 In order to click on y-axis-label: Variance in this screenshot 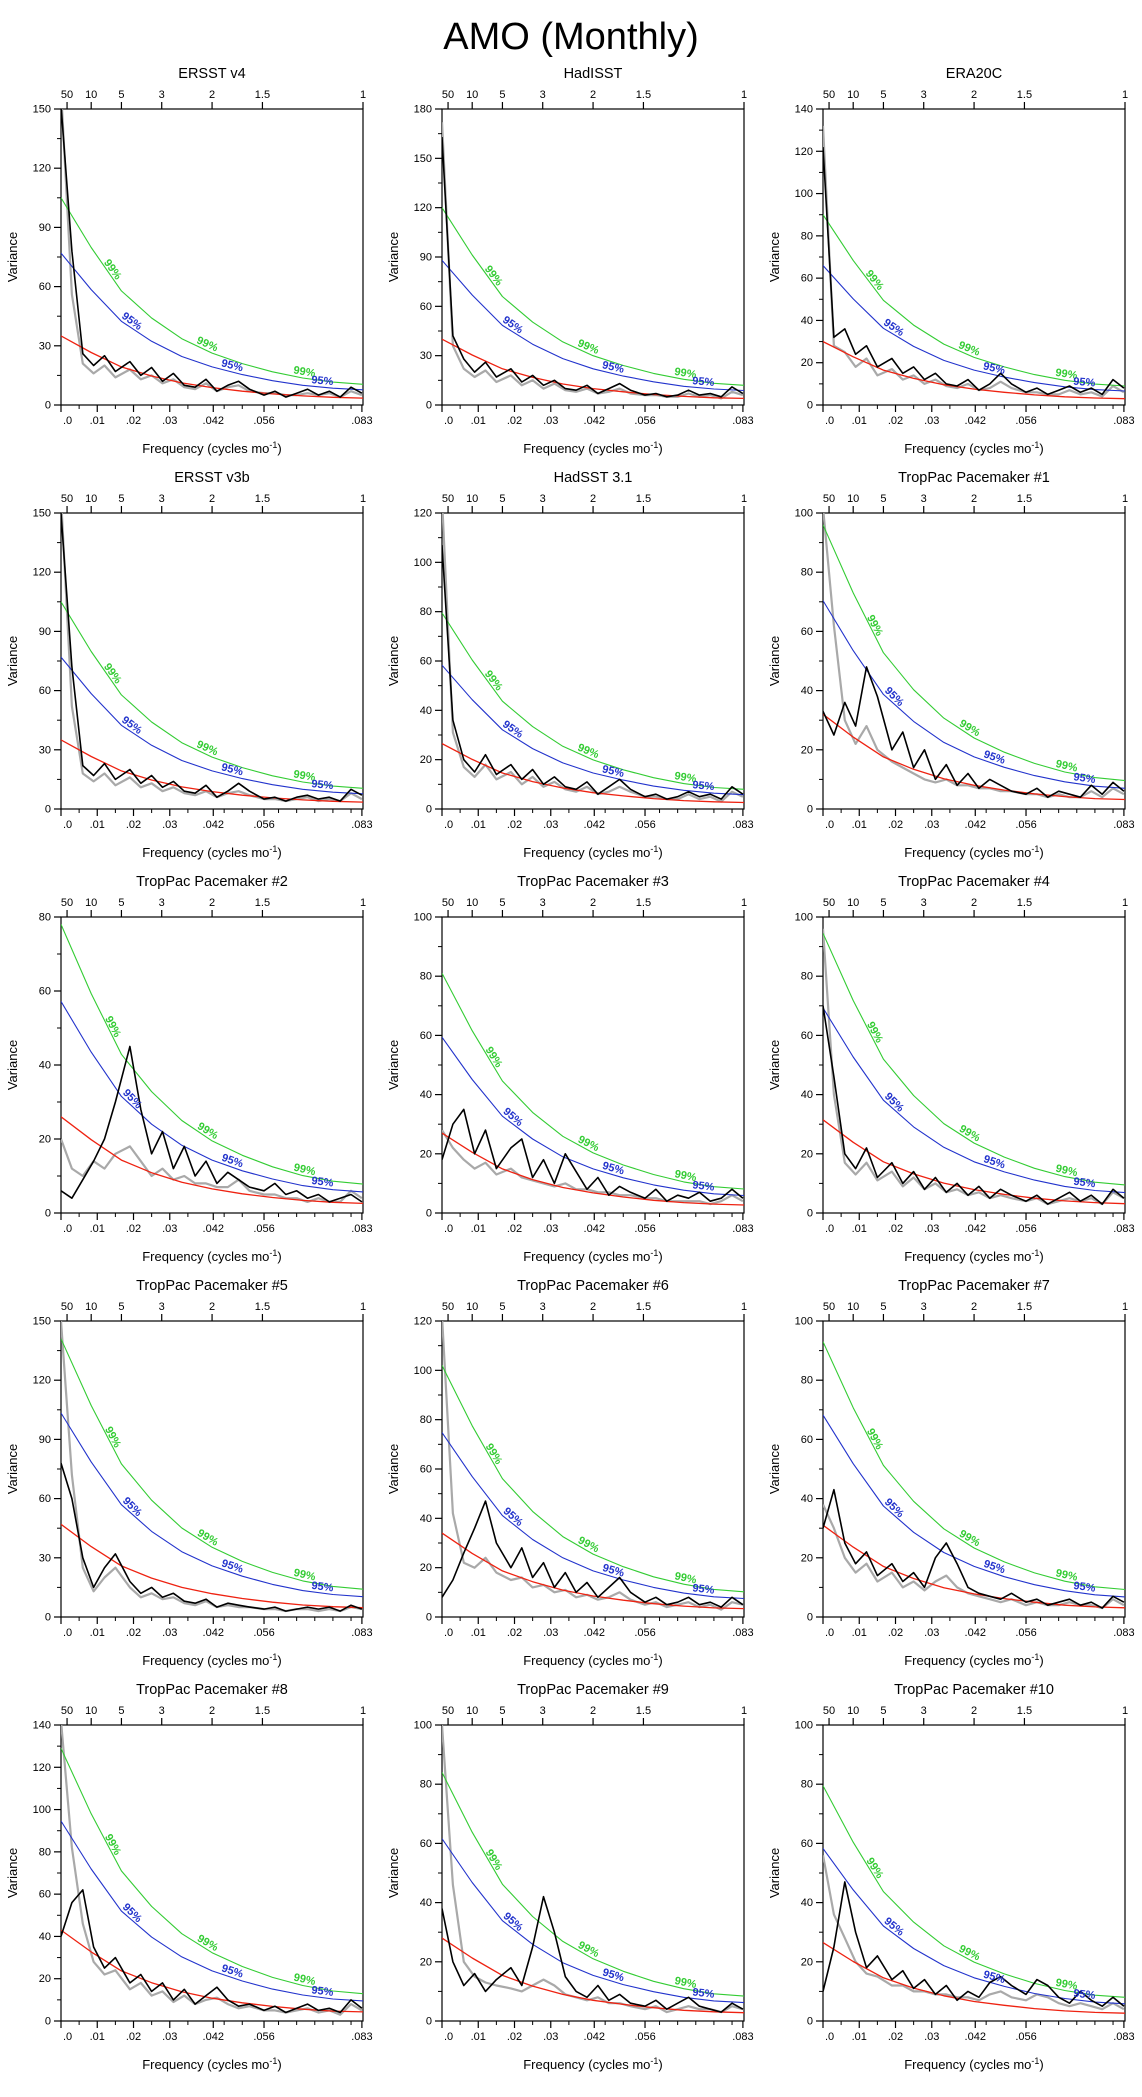, I will do `click(774, 257)`.